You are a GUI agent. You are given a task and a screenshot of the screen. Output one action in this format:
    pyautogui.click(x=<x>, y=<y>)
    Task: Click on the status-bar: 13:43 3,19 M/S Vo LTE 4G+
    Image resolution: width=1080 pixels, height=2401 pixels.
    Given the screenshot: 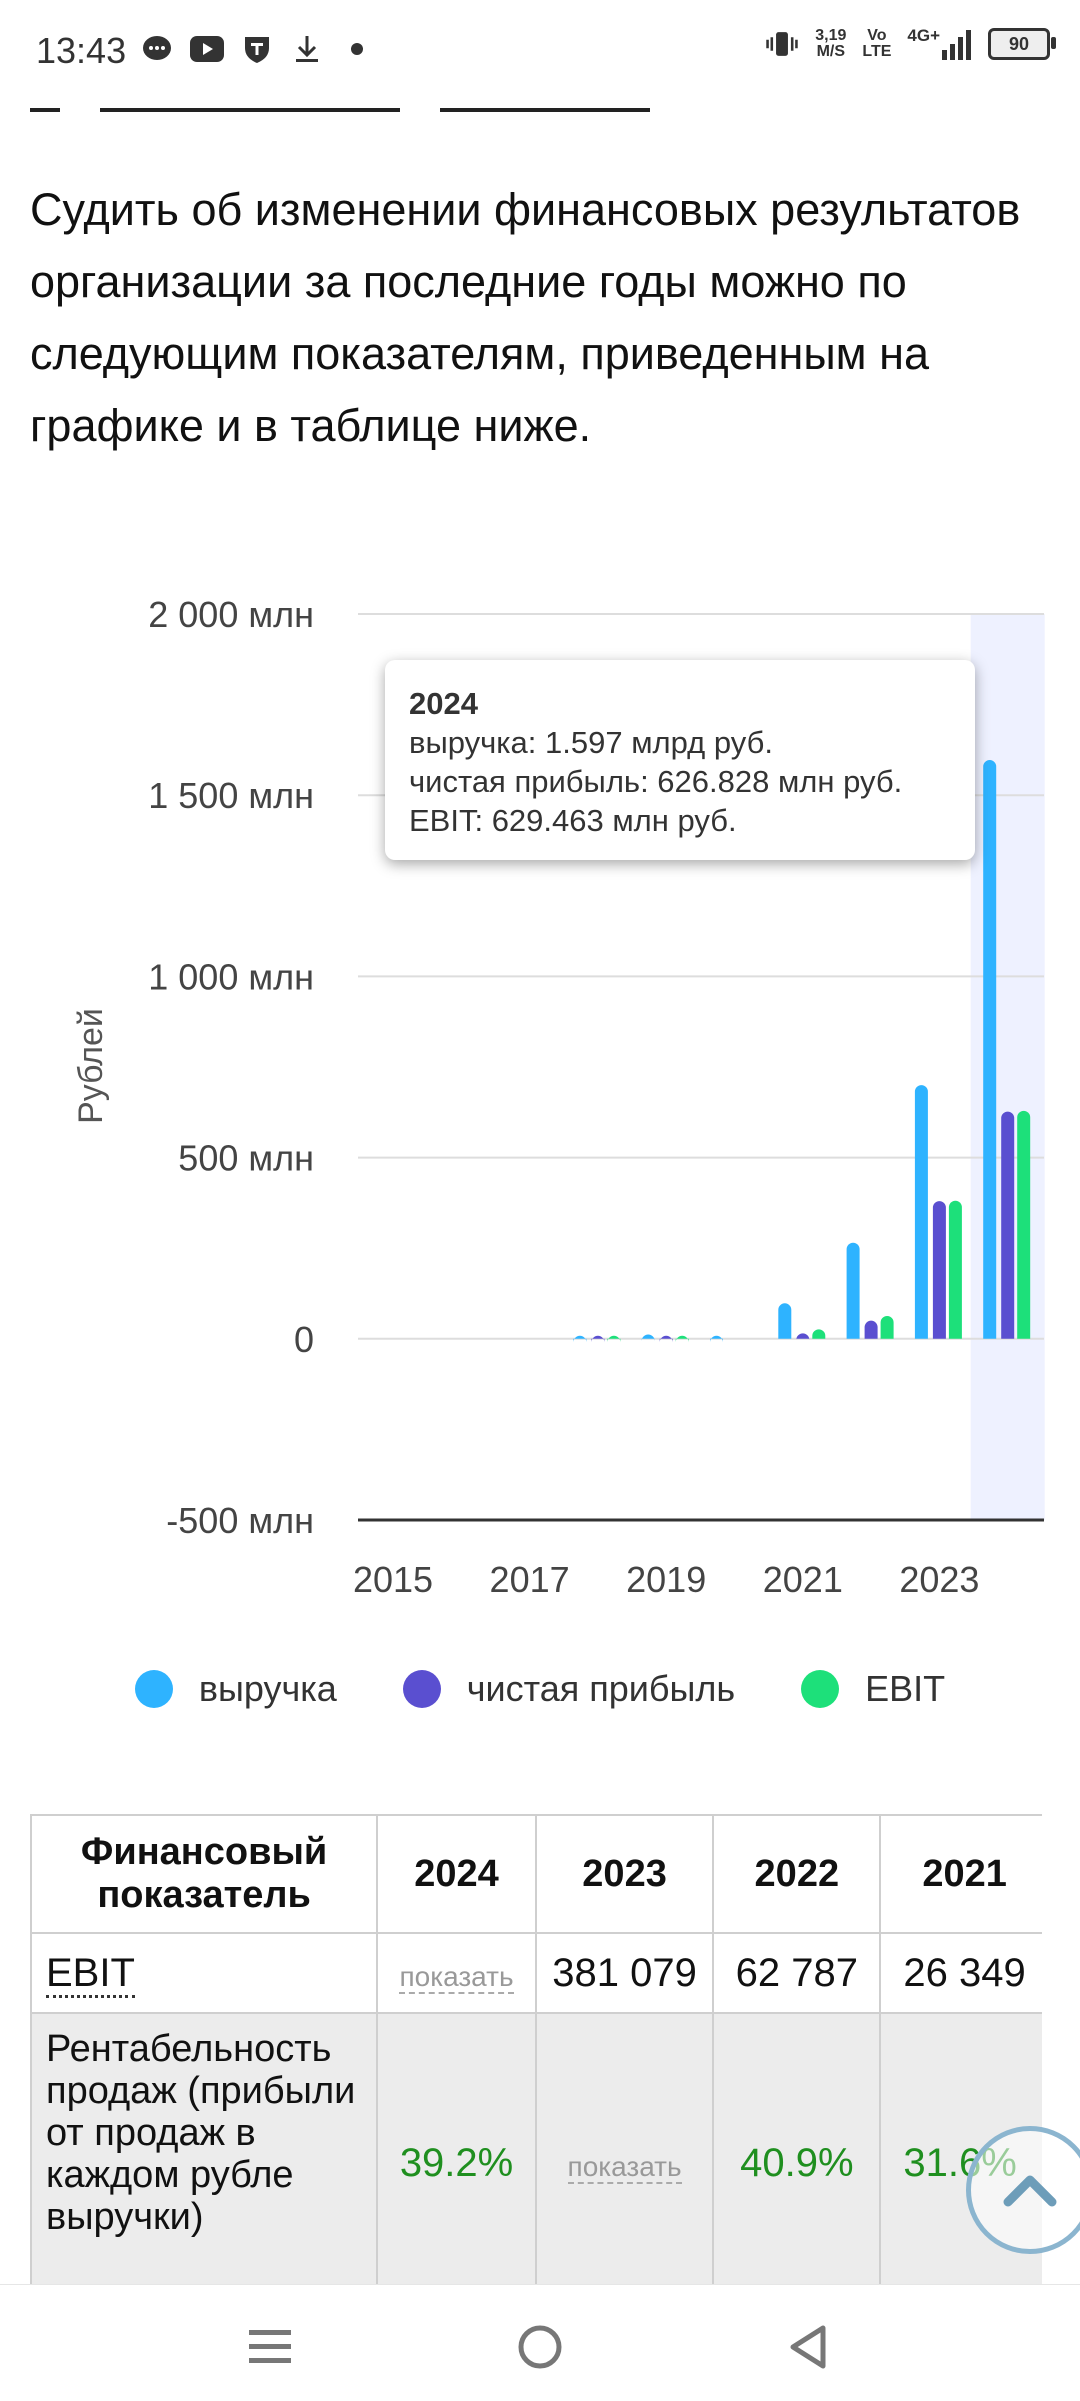 What is the action you would take?
    pyautogui.click(x=540, y=55)
    